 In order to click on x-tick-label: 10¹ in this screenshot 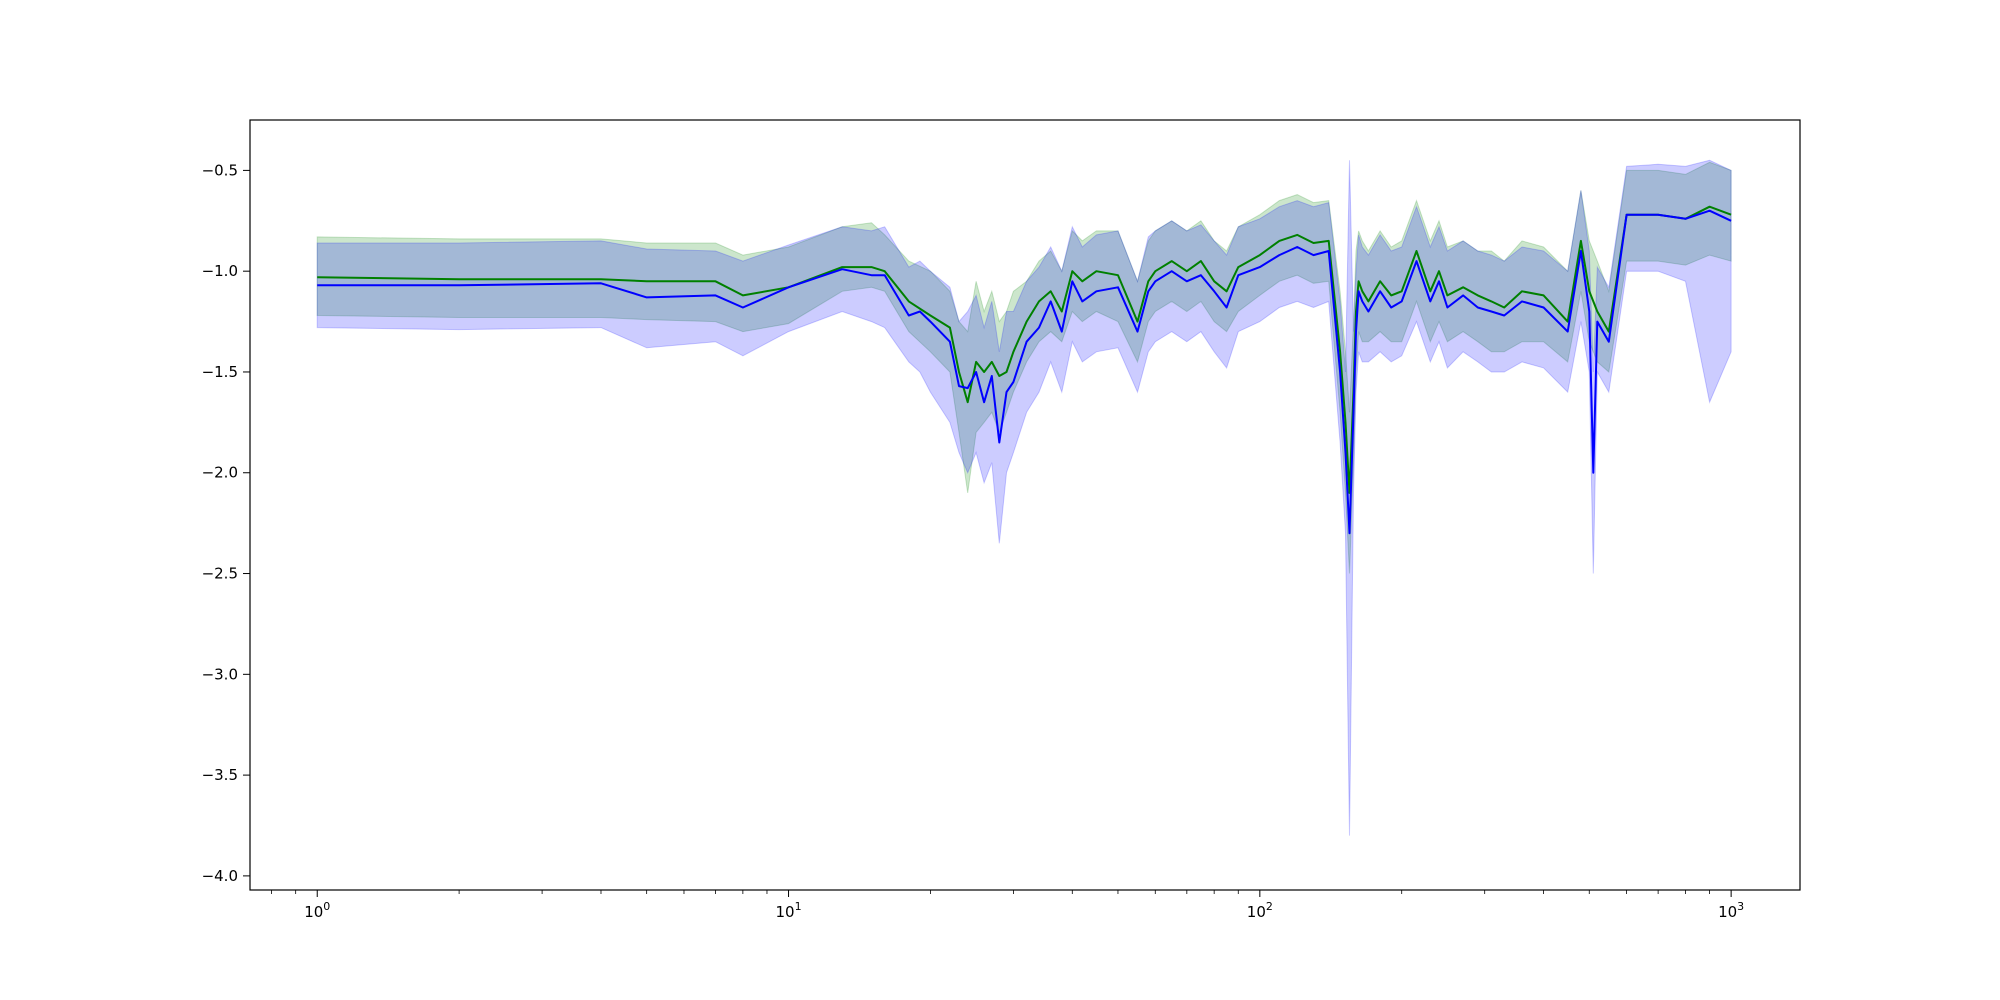, I will do `click(788, 910)`.